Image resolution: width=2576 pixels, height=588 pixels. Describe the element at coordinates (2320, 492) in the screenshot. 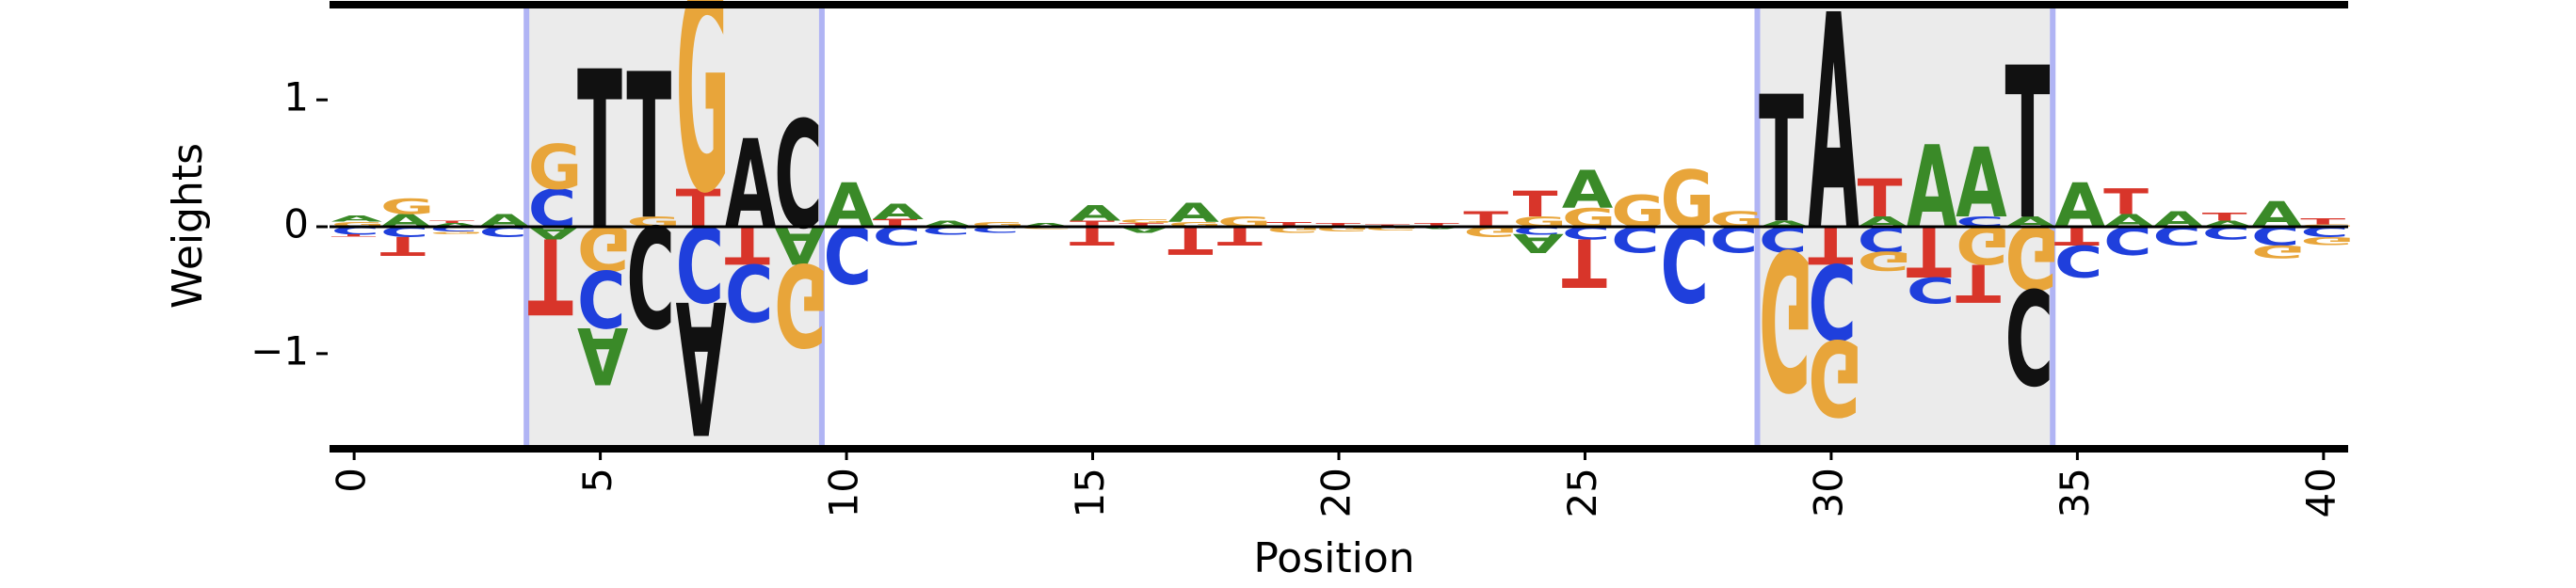

I see `x-tick-label: 40` at that location.